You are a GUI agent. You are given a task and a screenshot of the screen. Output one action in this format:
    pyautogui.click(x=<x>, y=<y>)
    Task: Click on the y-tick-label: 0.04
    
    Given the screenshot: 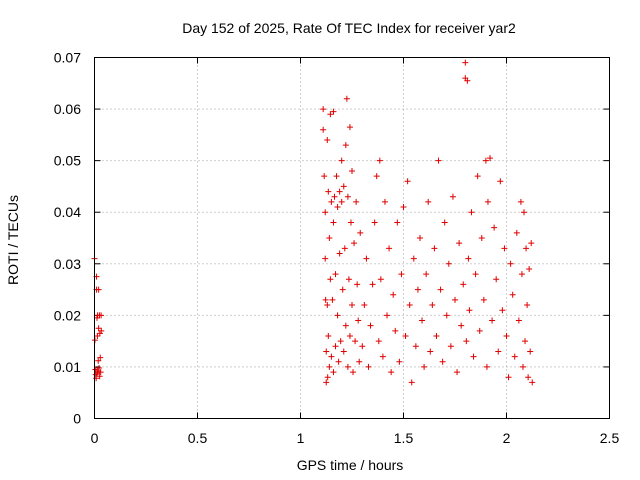 What is the action you would take?
    pyautogui.click(x=67, y=212)
    